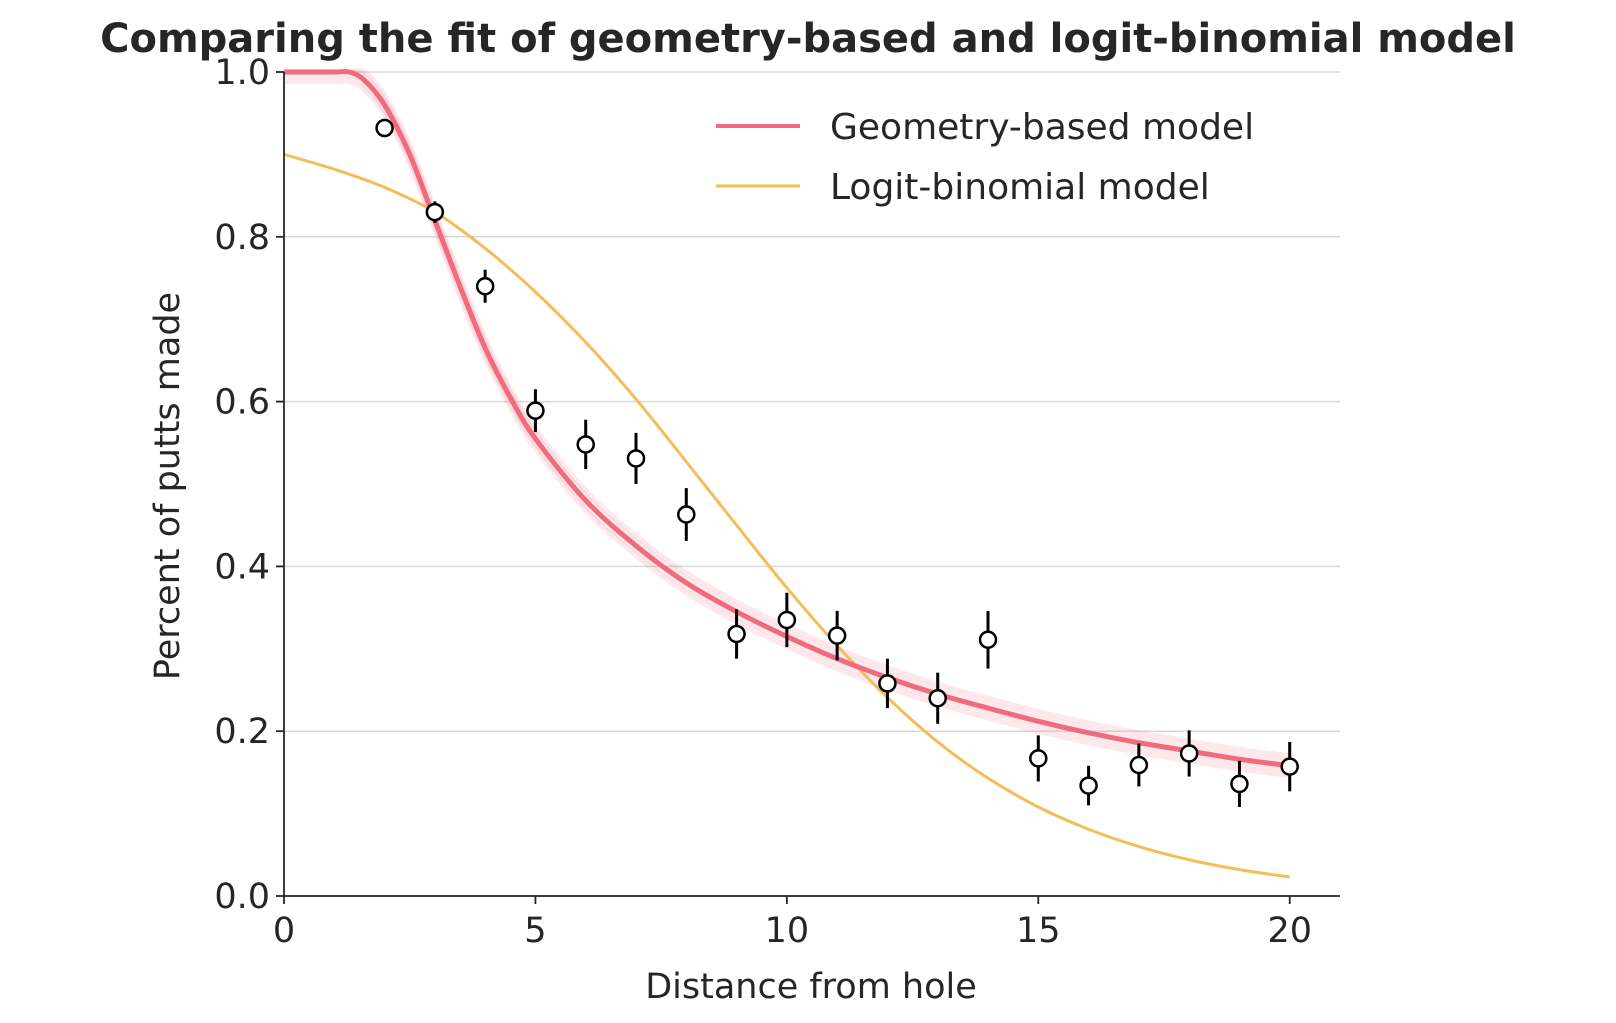 The width and height of the screenshot is (1616, 1023). I want to click on legend-entry-logit: Logit-binomial model, so click(963, 187).